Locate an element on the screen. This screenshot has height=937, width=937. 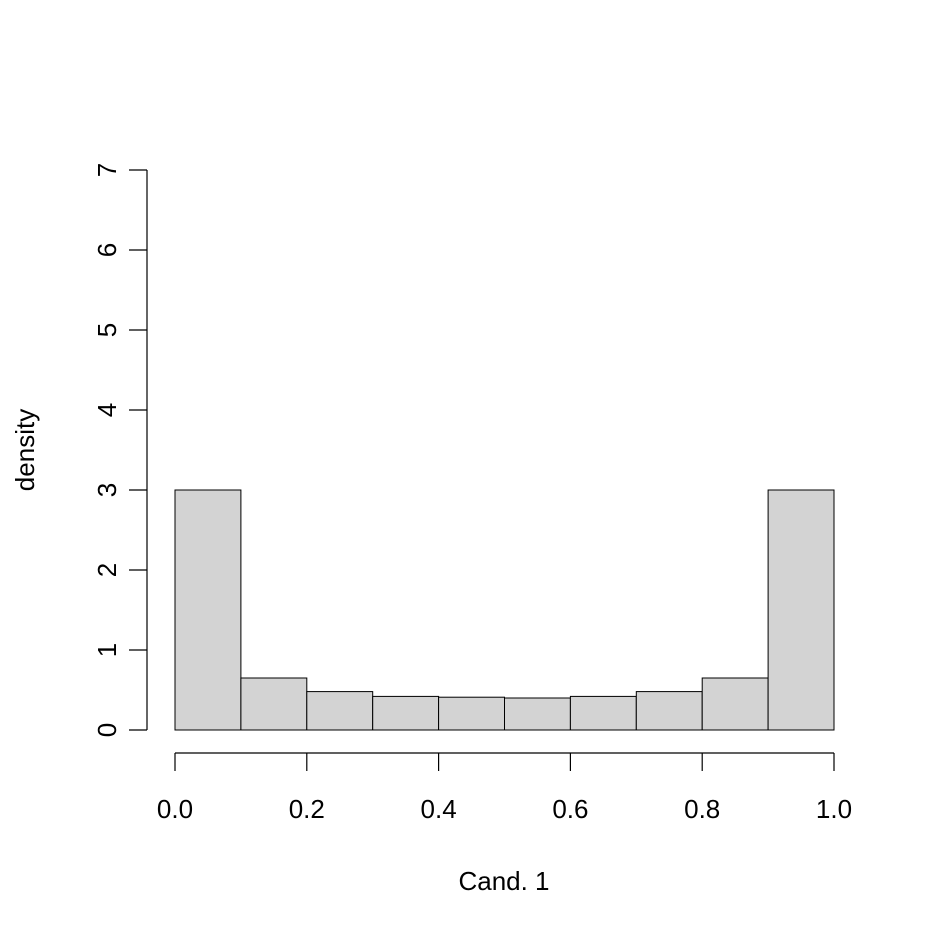
x-tick-label-0: 0.0 is located at coordinates (175, 809).